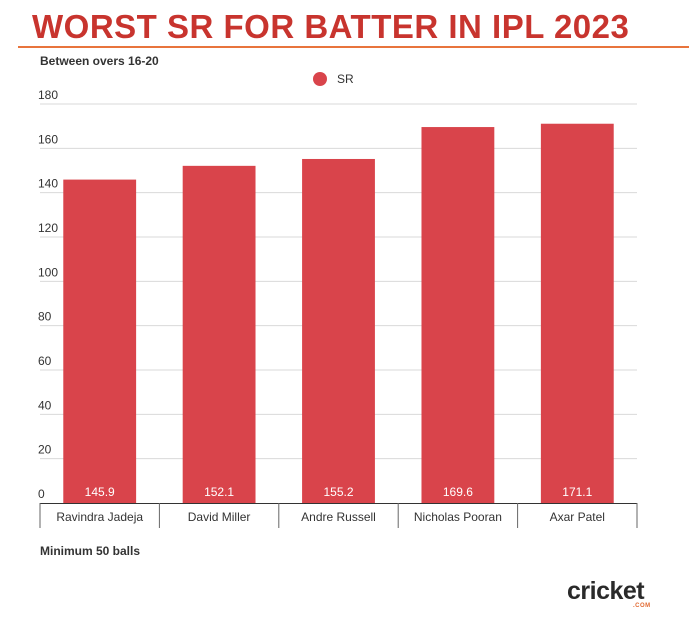  Describe the element at coordinates (338, 492) in the screenshot. I see `bar-data-label: 155.2` at that location.